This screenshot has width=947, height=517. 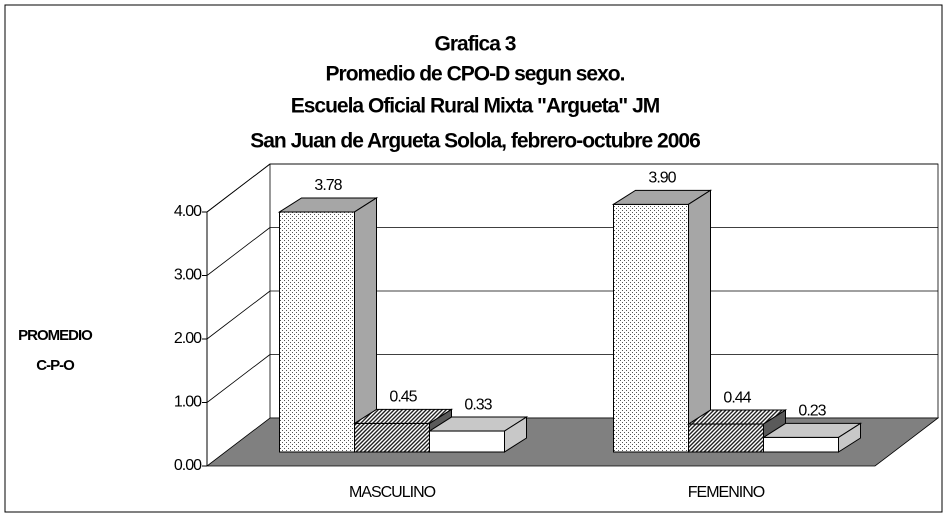 What do you see at coordinates (238, 188) in the screenshot?
I see `y-axis` at bounding box center [238, 188].